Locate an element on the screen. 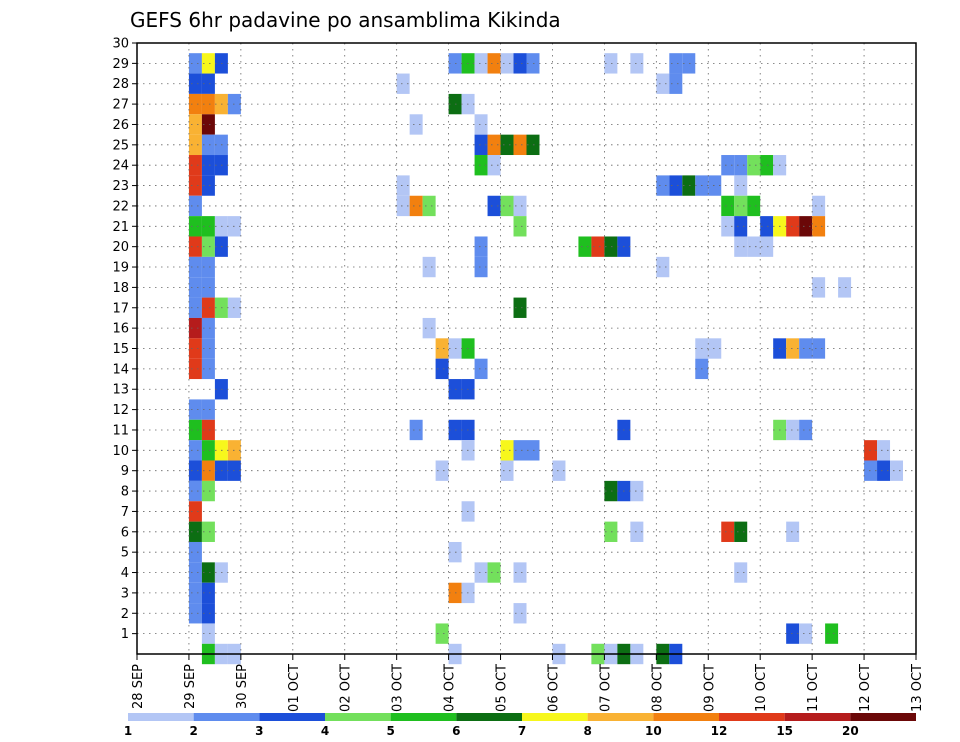 This screenshot has width=960, height=742. x-tick-label: 29 SEP is located at coordinates (190, 686).